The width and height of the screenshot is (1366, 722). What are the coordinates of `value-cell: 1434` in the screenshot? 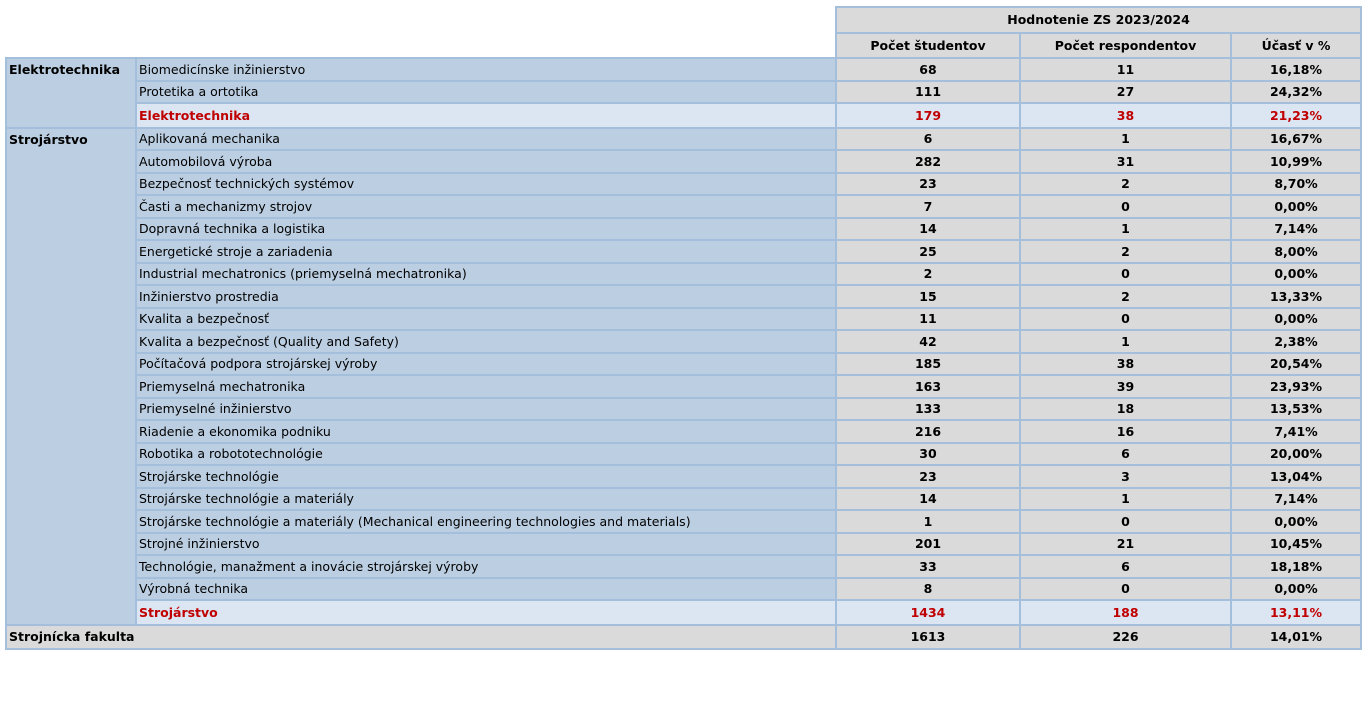 It's located at (928, 612).